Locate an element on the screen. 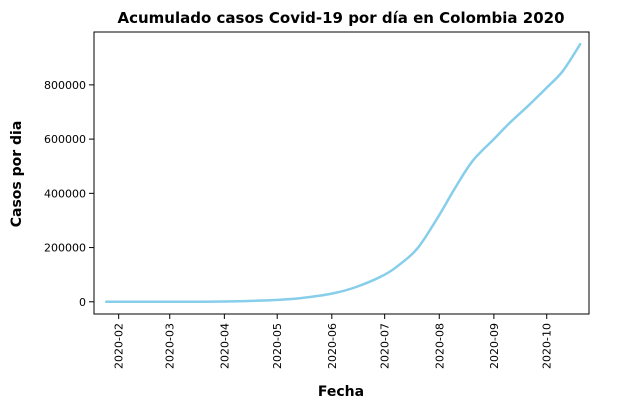 This screenshot has height=408, width=617. y-tick-label: 800000 is located at coordinates (65, 85).